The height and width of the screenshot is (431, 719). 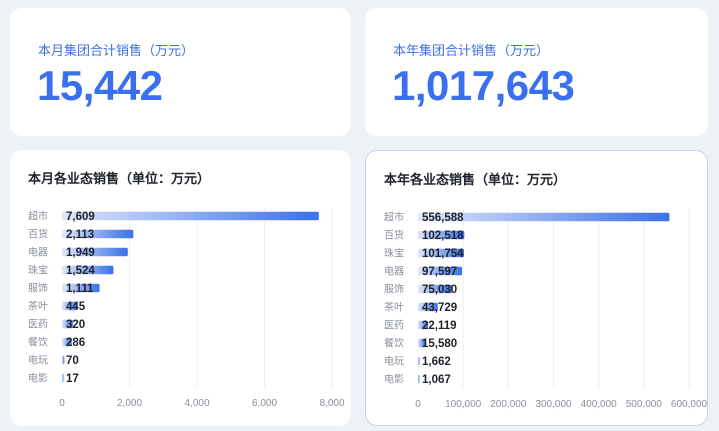 I want to click on bar-value-label: 1,949, so click(x=80, y=253).